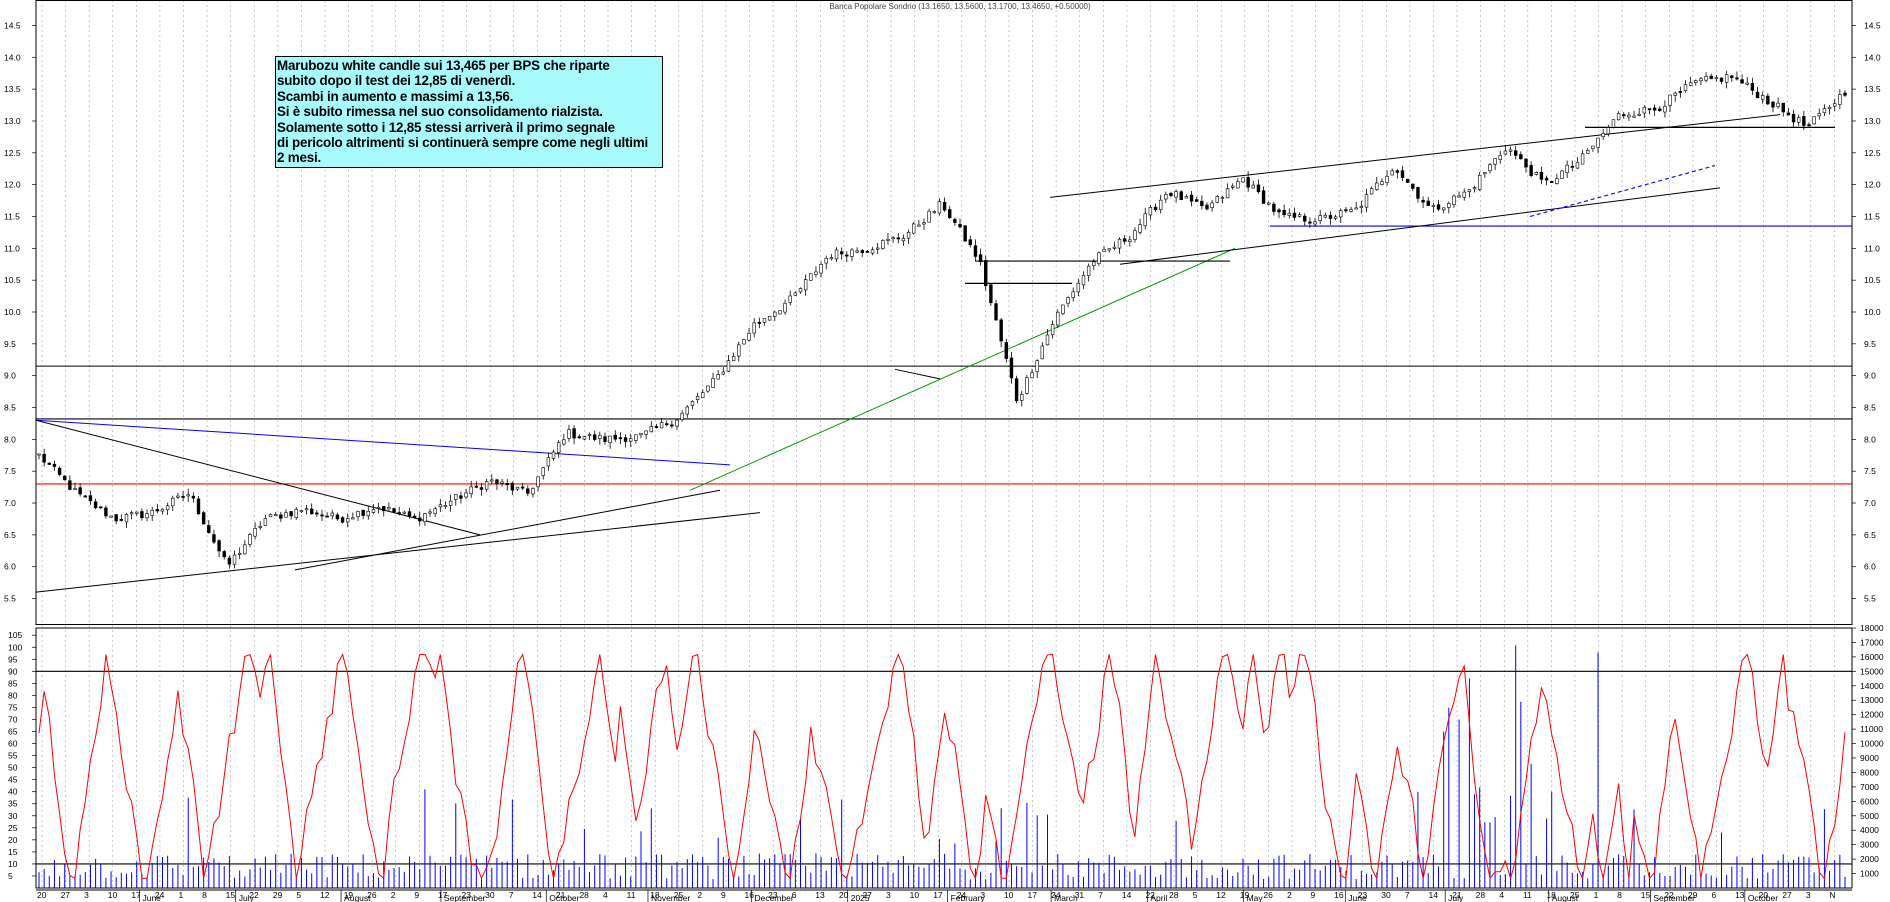 This screenshot has width=1890, height=902. Describe the element at coordinates (1870, 344) in the screenshot. I see `y-tick-label: 9.5` at that location.